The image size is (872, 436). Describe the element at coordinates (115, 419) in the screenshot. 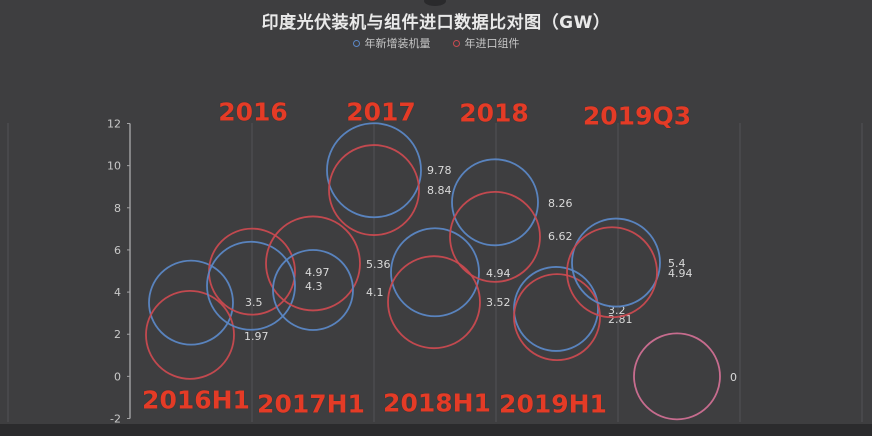

I see `y-axis-tick-label: -2` at that location.